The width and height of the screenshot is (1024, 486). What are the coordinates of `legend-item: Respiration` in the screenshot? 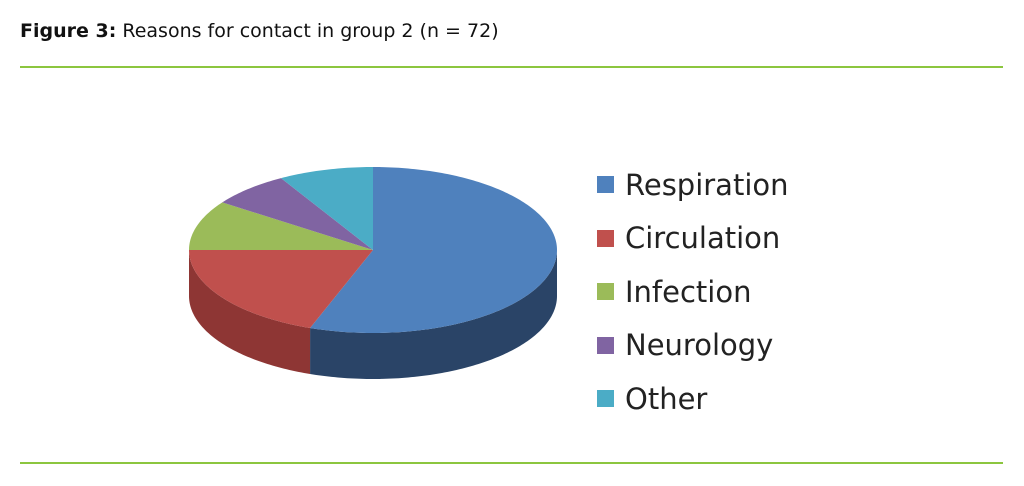 It's located at (693, 185).